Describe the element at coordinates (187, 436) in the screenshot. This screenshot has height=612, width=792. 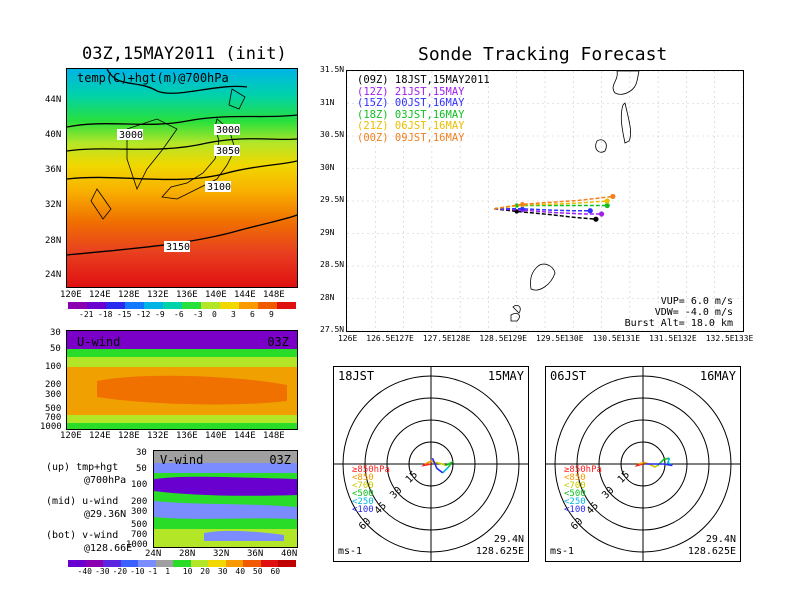
I see `uwind-lon-136: 136E` at that location.